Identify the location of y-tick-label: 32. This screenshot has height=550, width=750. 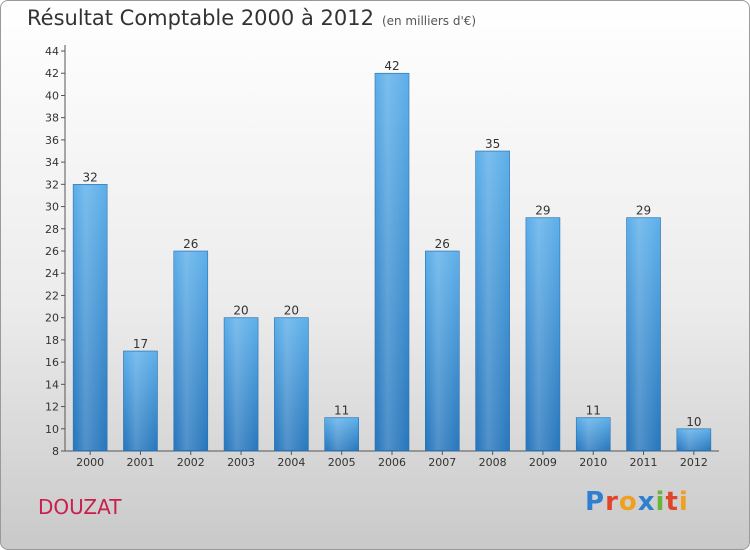
(52, 184).